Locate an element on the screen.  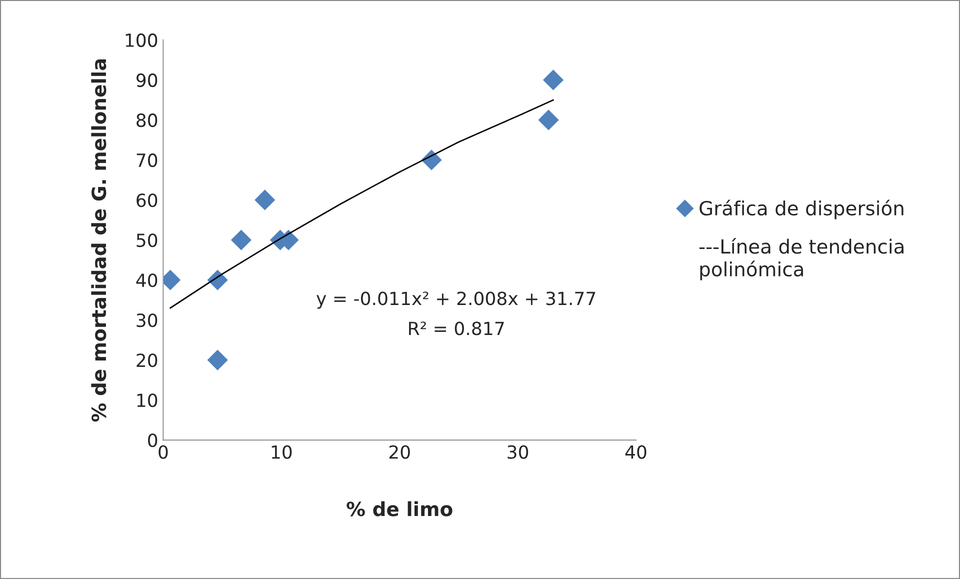
x-tick-label: 30 is located at coordinates (518, 452).